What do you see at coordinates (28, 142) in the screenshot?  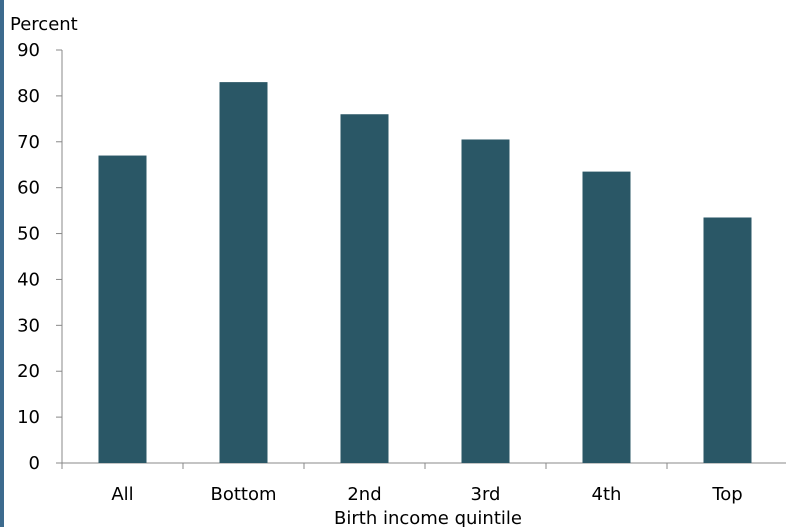 I see `y-tick-label: 70` at bounding box center [28, 142].